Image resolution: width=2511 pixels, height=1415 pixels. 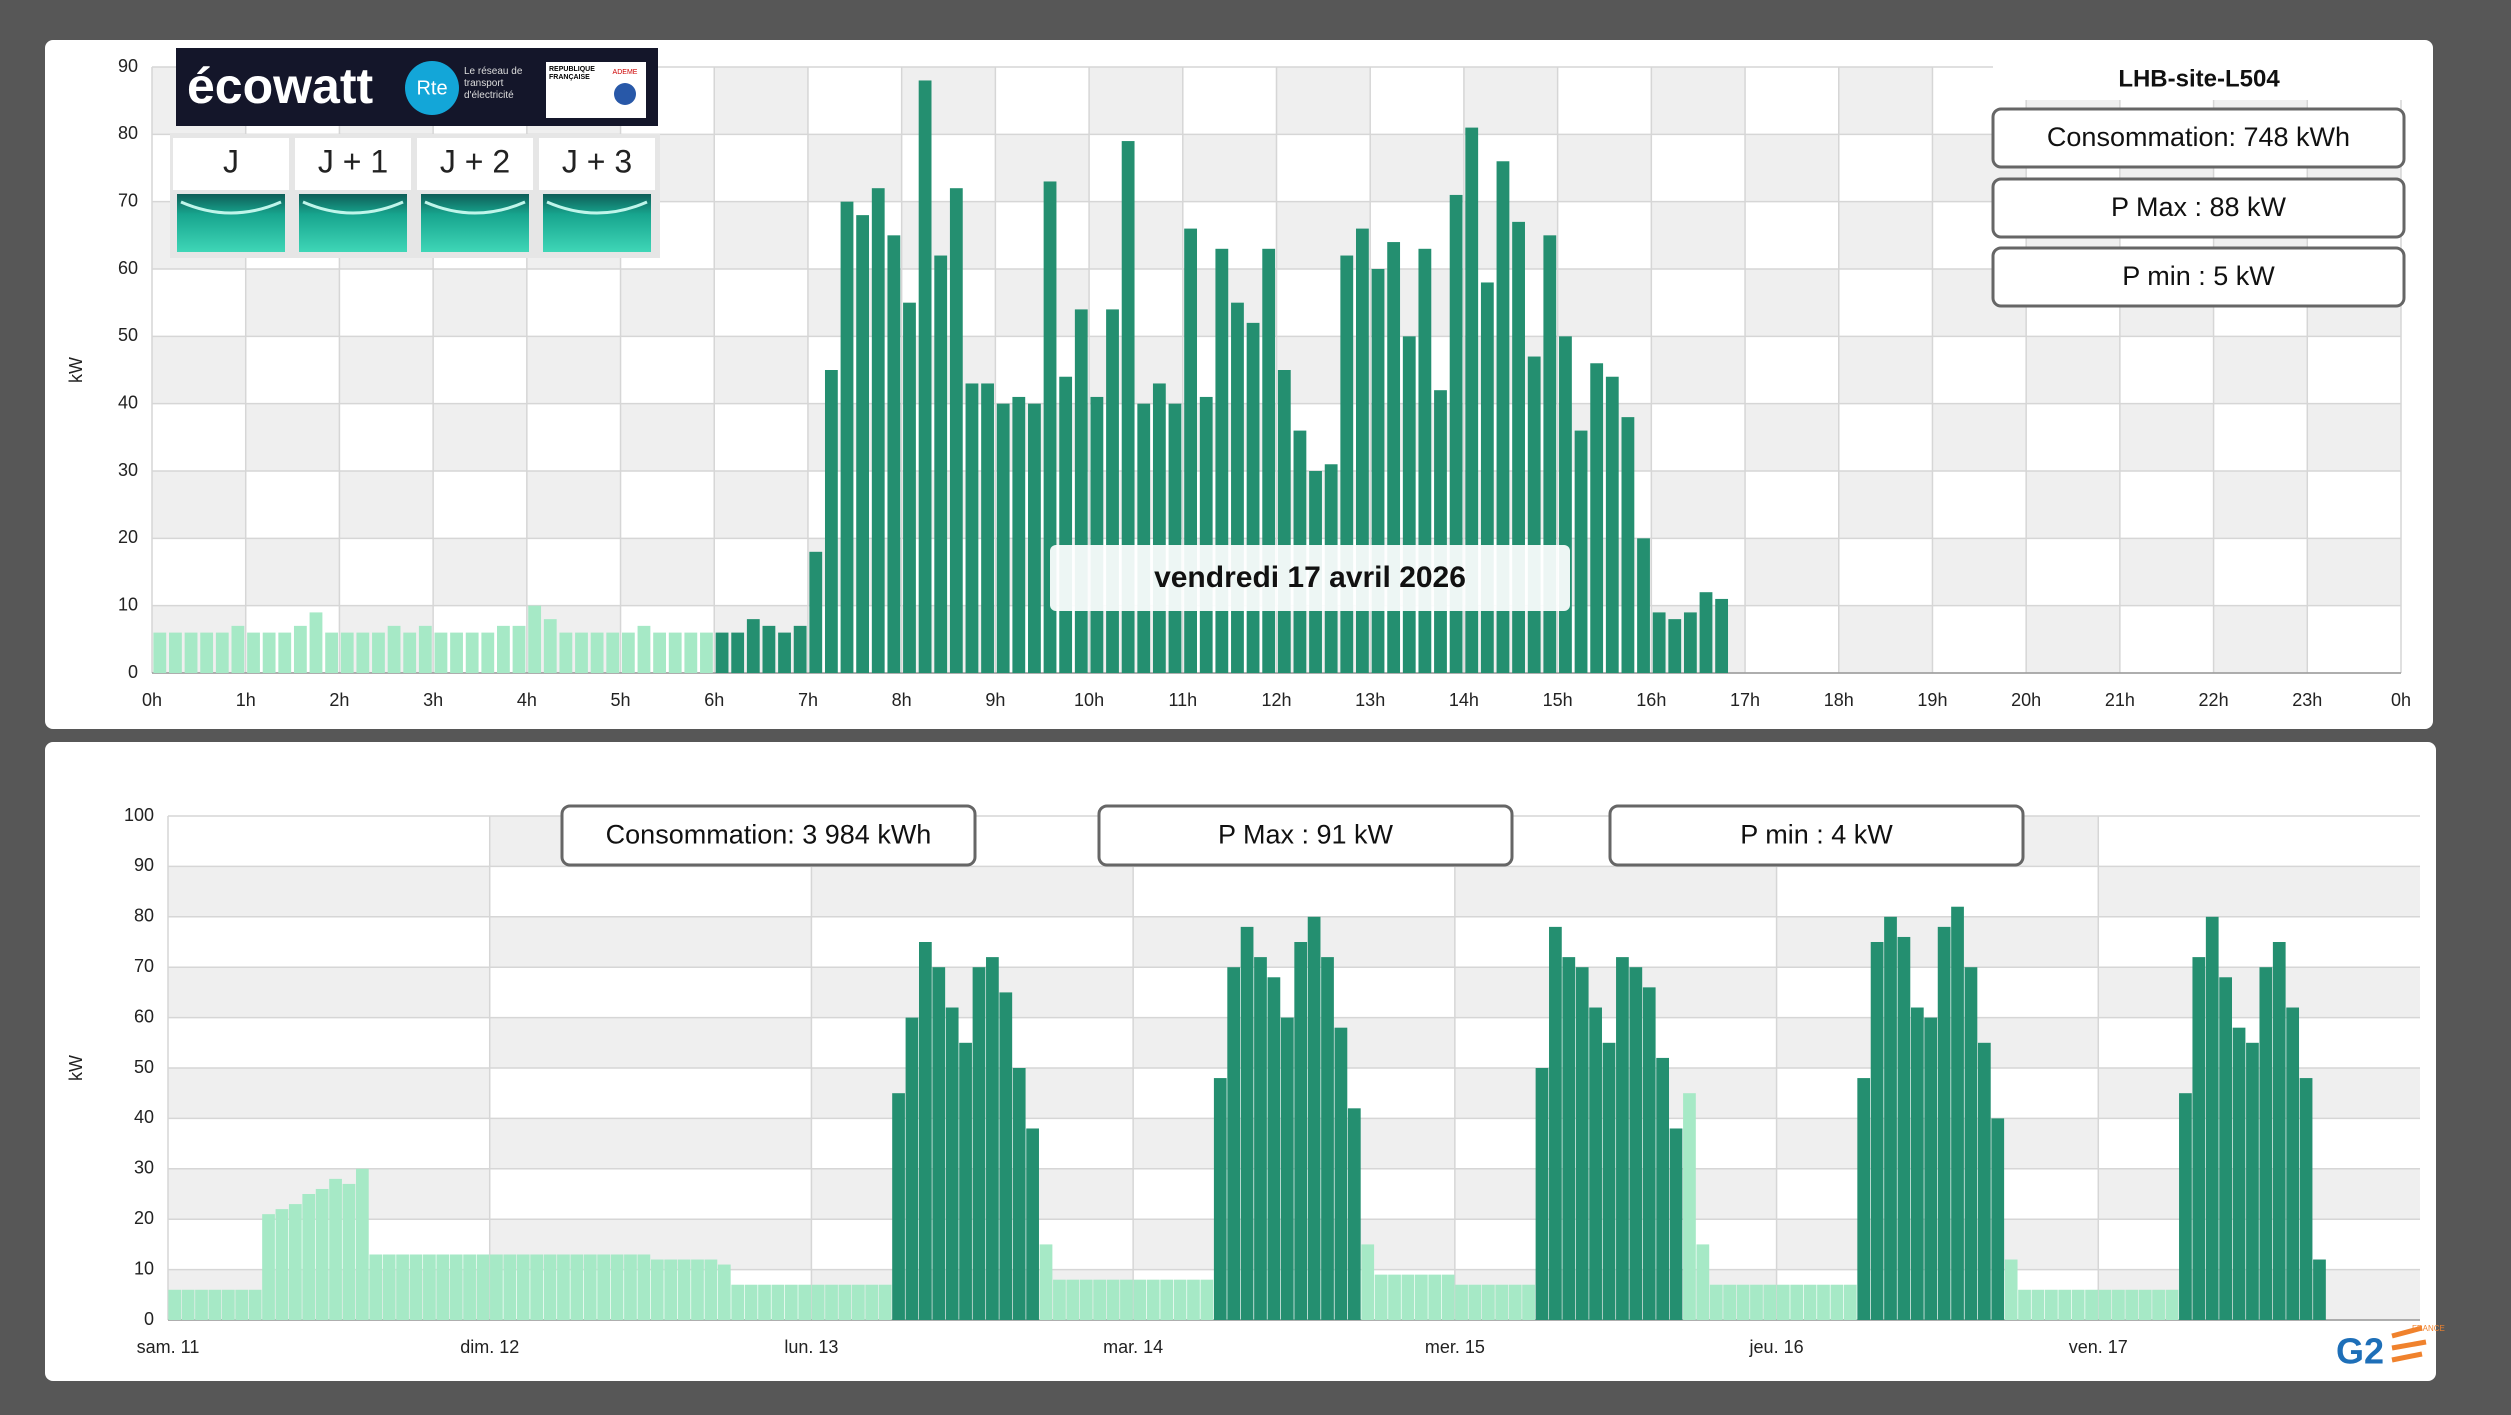 I want to click on x-tick-label: 2h, so click(x=339, y=700).